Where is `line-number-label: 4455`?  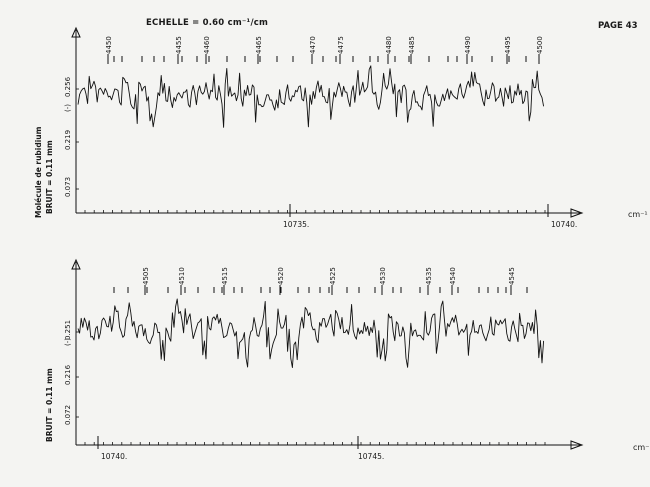
line-number-label: 4455 is located at coordinates (179, 45).